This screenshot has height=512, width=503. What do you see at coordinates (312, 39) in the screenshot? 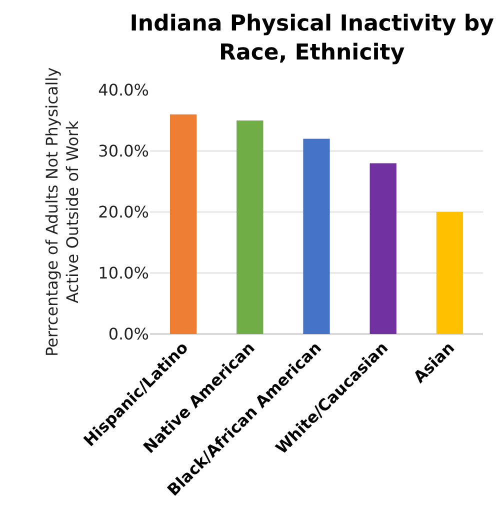
I see `chart-title: Indiana Physical Inactivity by Race, Ethnicity` at bounding box center [312, 39].